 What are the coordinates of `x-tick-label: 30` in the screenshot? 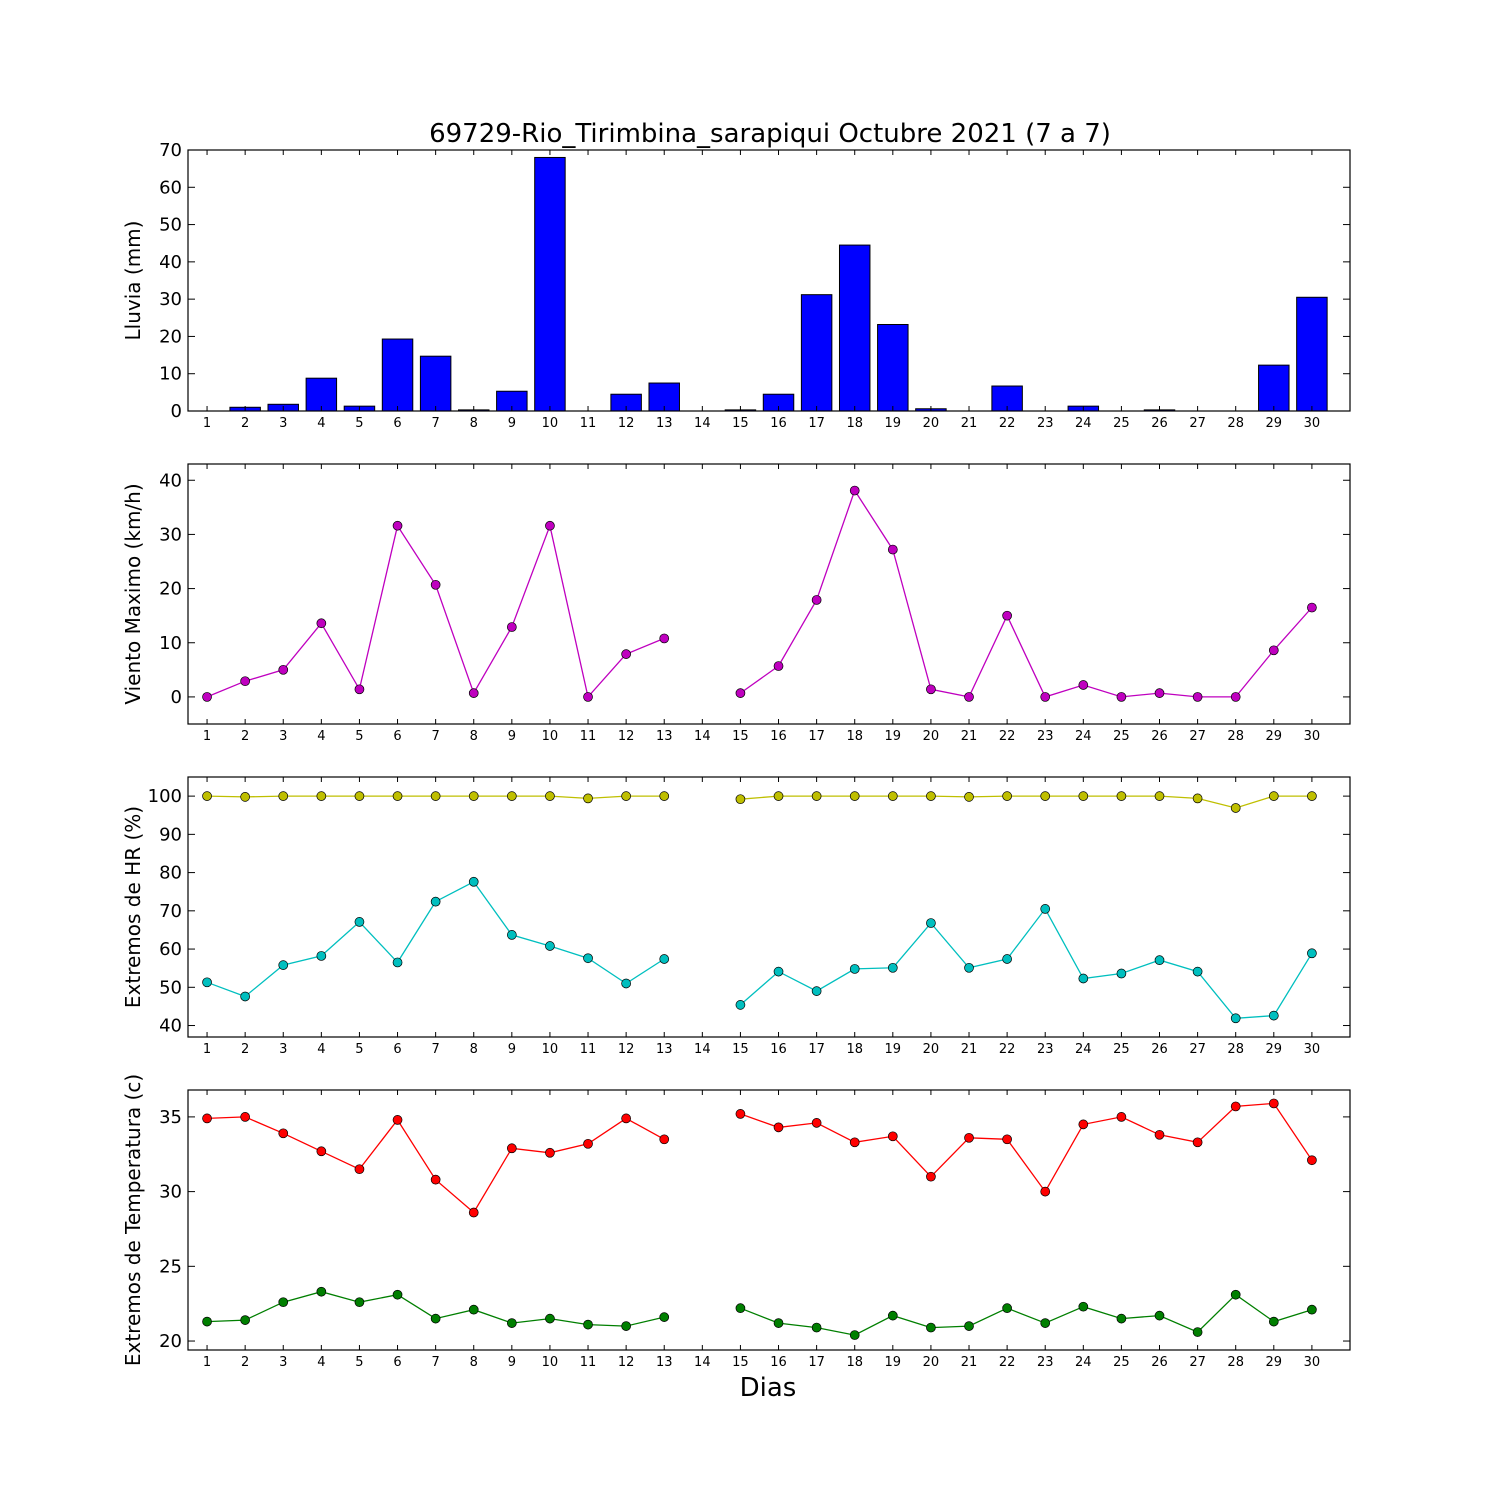 It's located at (1312, 1049).